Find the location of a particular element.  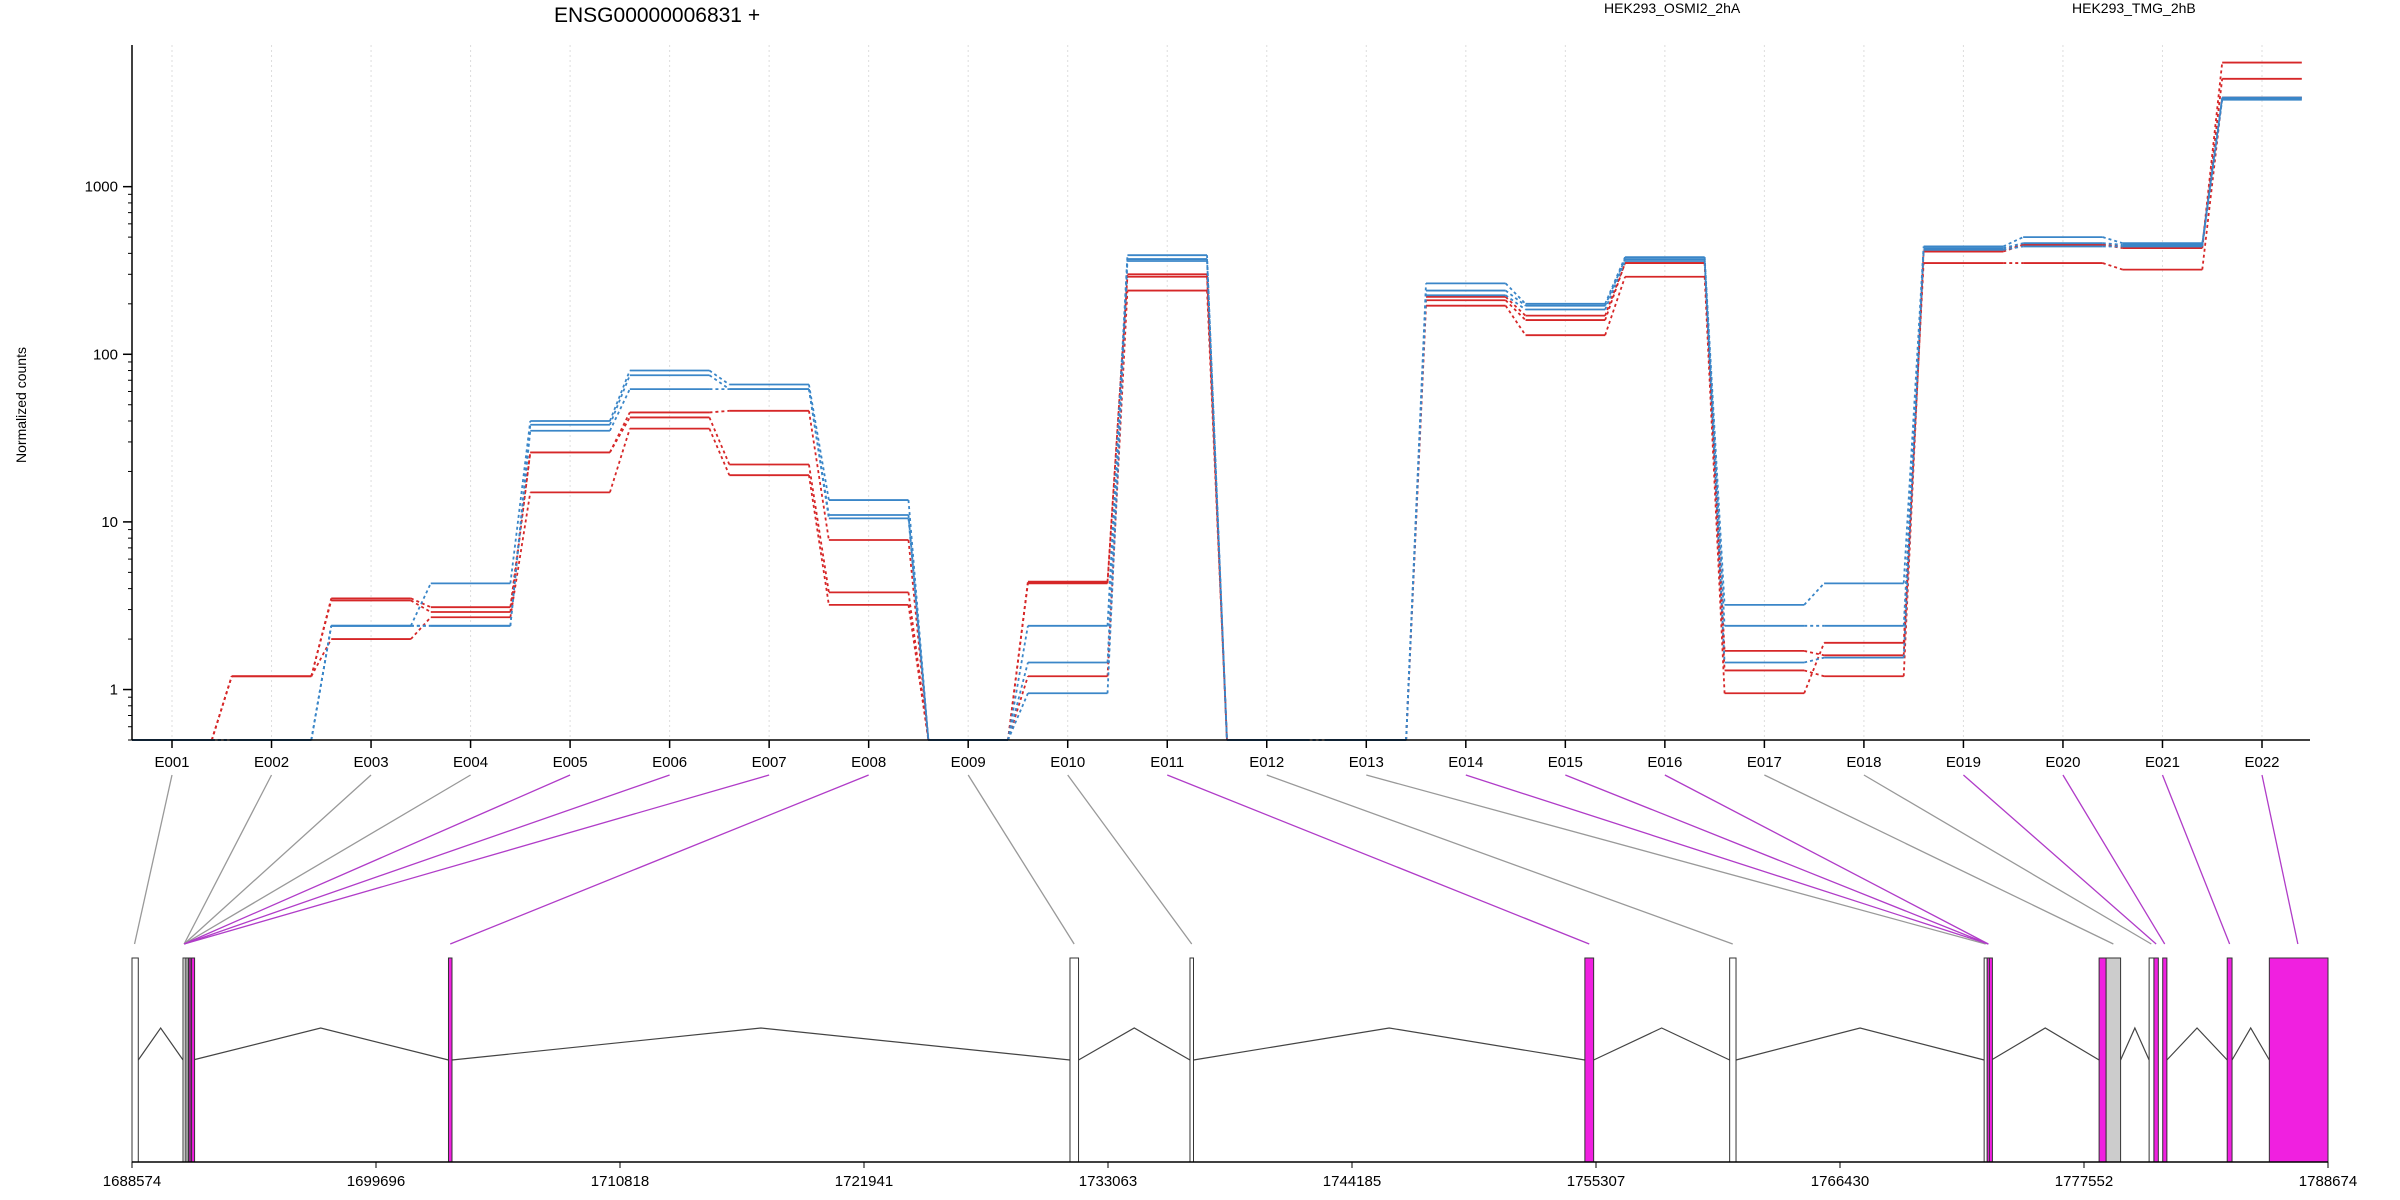

exon-connectors is located at coordinates (1216, 859).